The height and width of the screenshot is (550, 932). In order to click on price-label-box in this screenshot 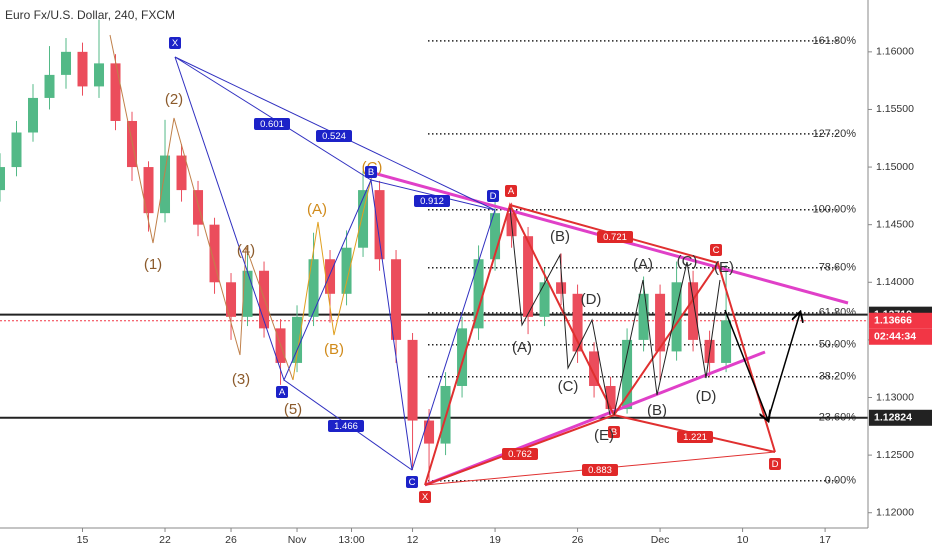, I will do `click(900, 320)`.